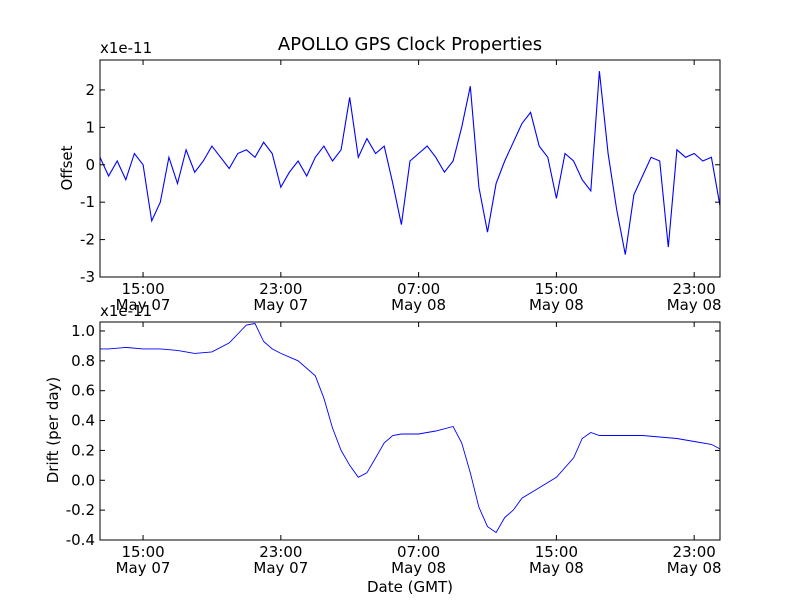  What do you see at coordinates (67, 167) in the screenshot?
I see `offset-y-axis-label: Offset` at bounding box center [67, 167].